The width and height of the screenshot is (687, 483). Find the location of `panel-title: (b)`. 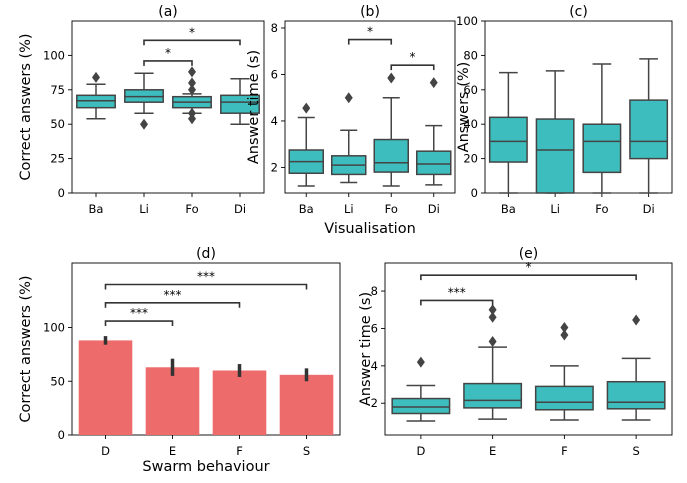

panel-title: (b) is located at coordinates (370, 12).